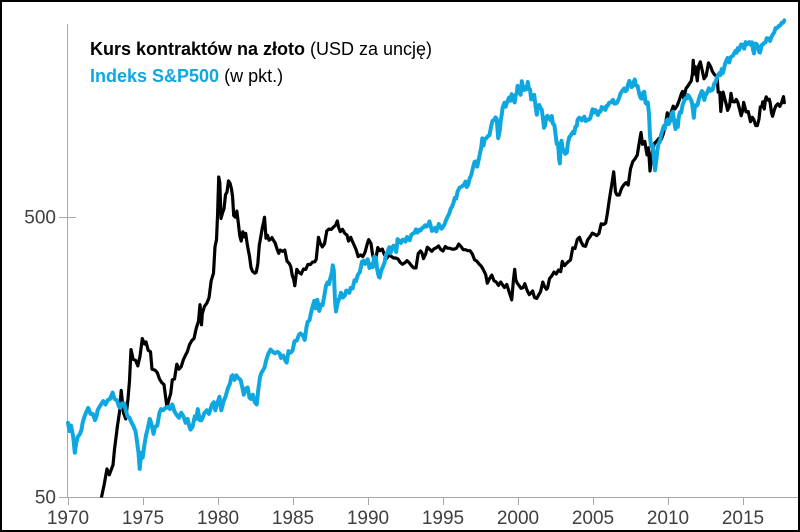 This screenshot has width=800, height=532. What do you see at coordinates (293, 518) in the screenshot?
I see `x-tick-label: 1985` at bounding box center [293, 518].